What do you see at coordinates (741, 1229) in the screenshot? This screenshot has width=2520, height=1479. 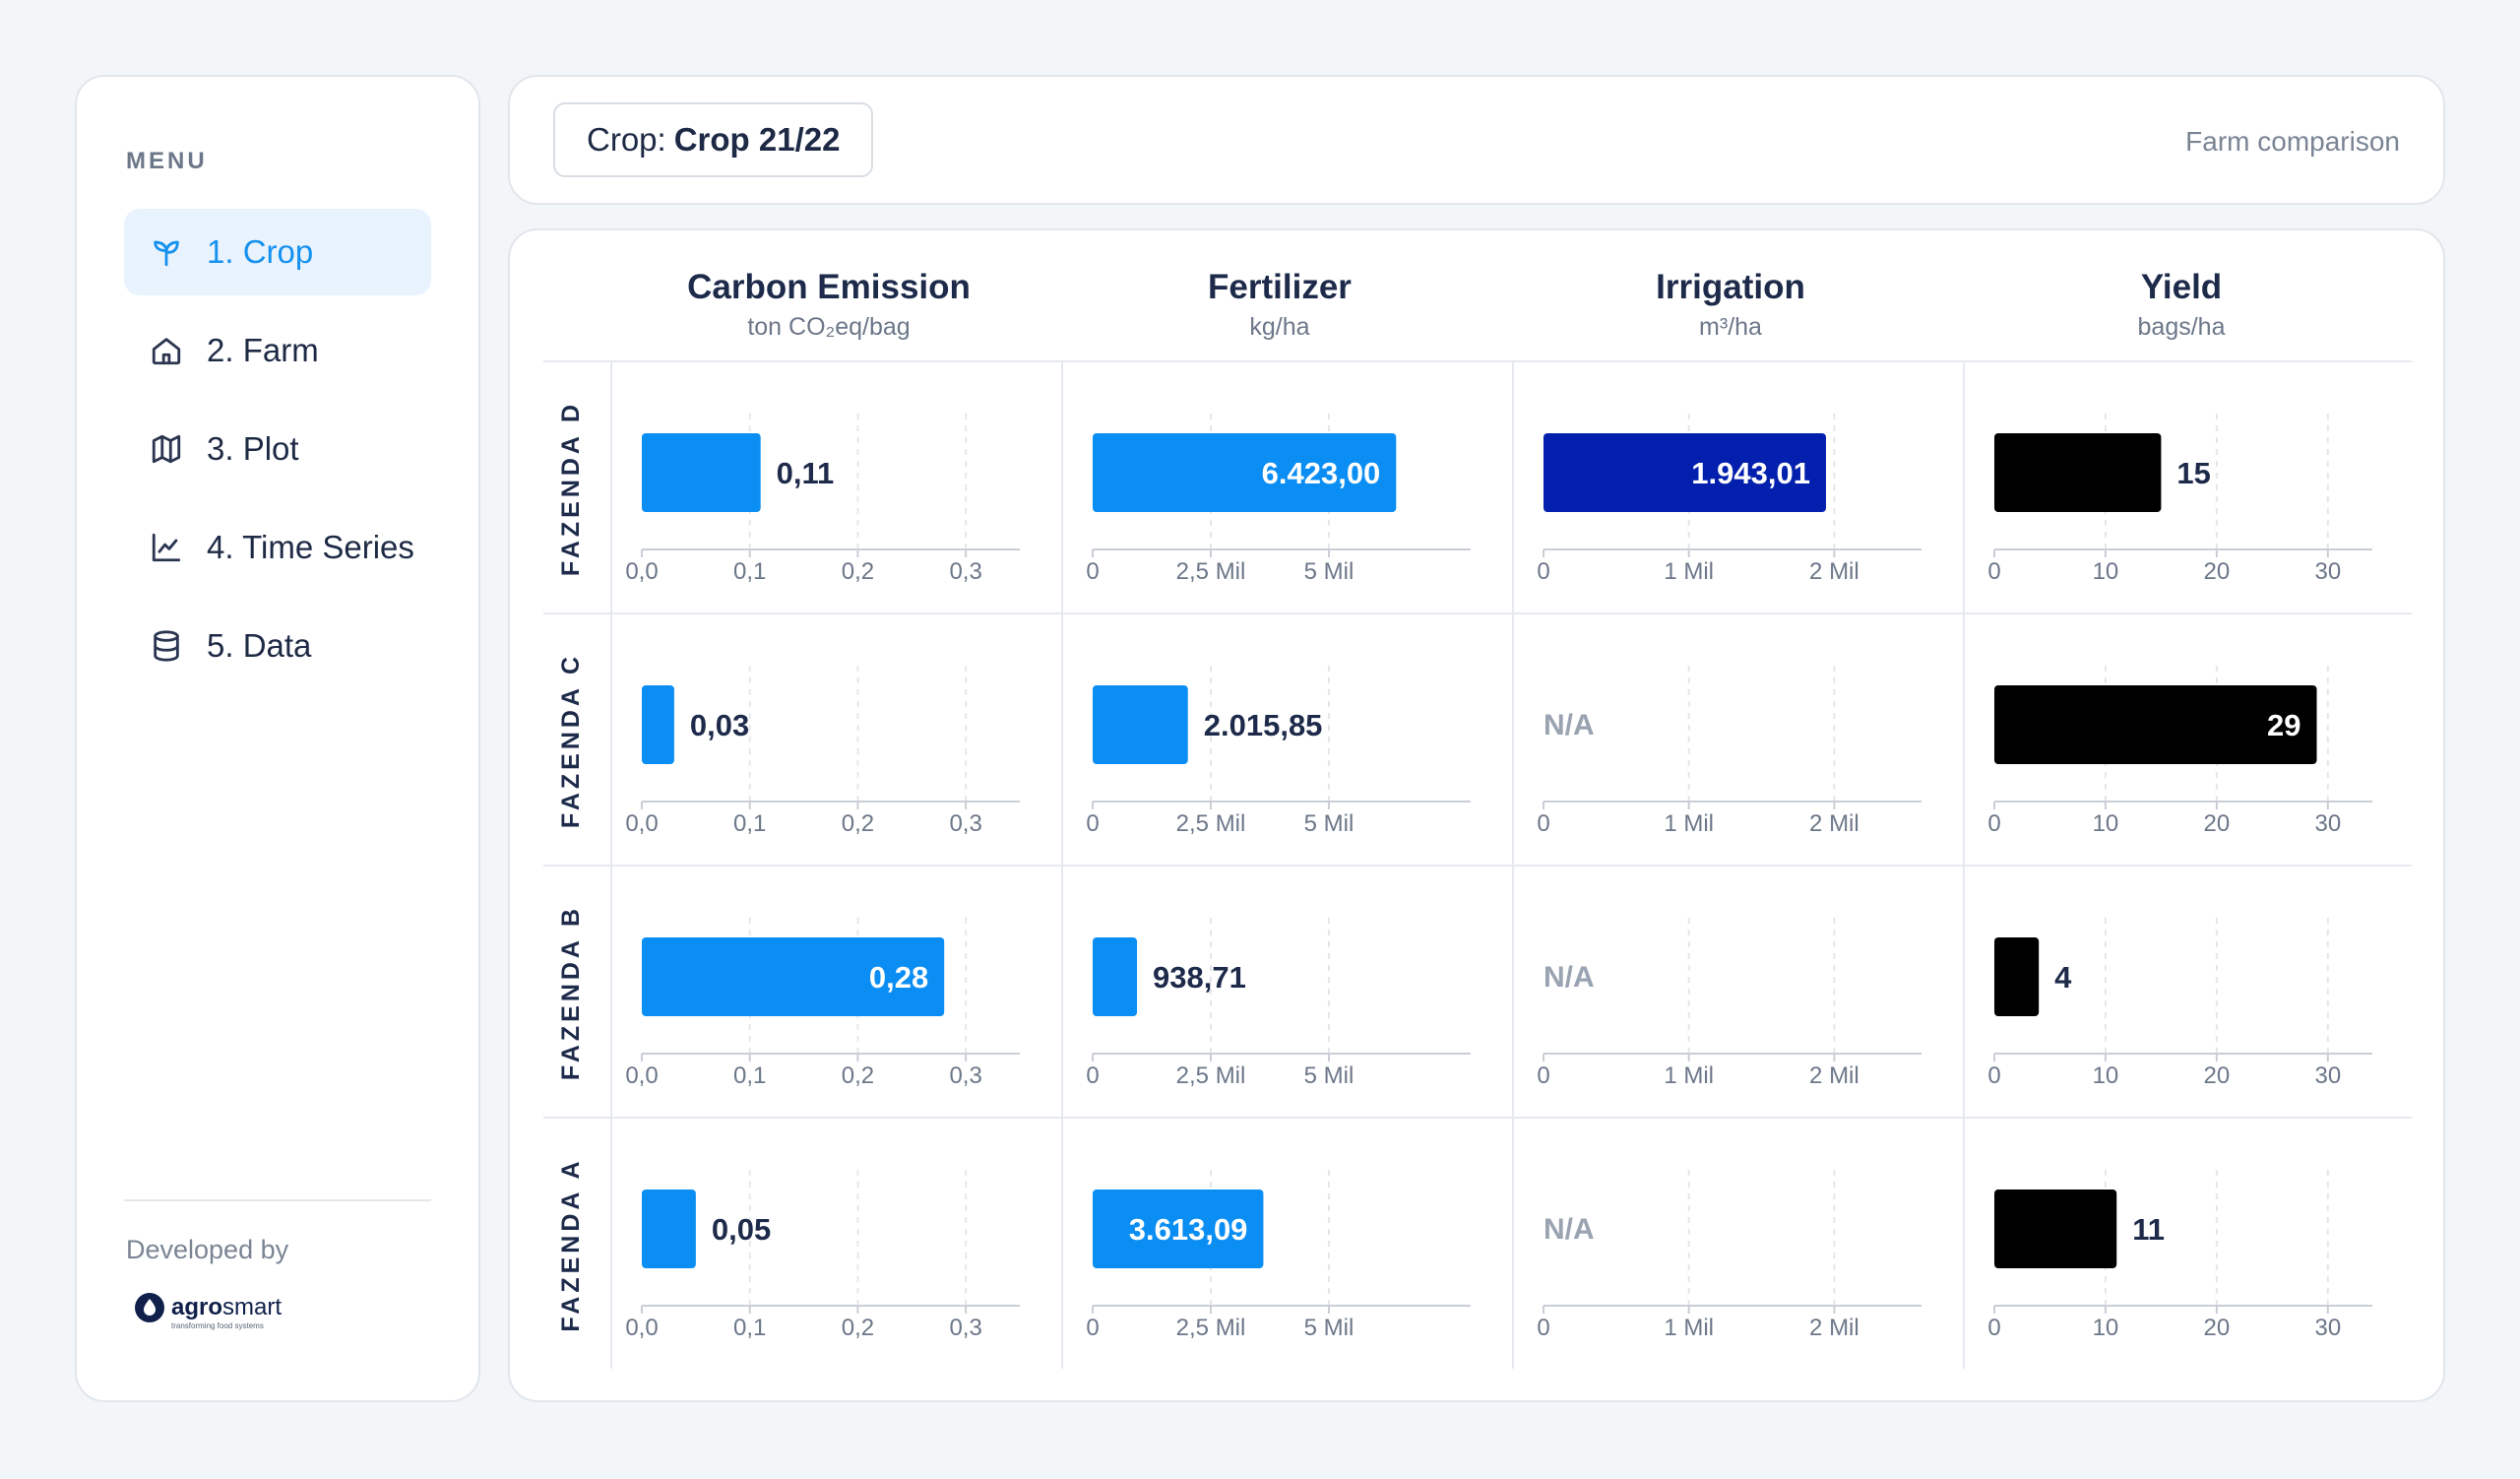 I see `bar-value-label: 0,05` at bounding box center [741, 1229].